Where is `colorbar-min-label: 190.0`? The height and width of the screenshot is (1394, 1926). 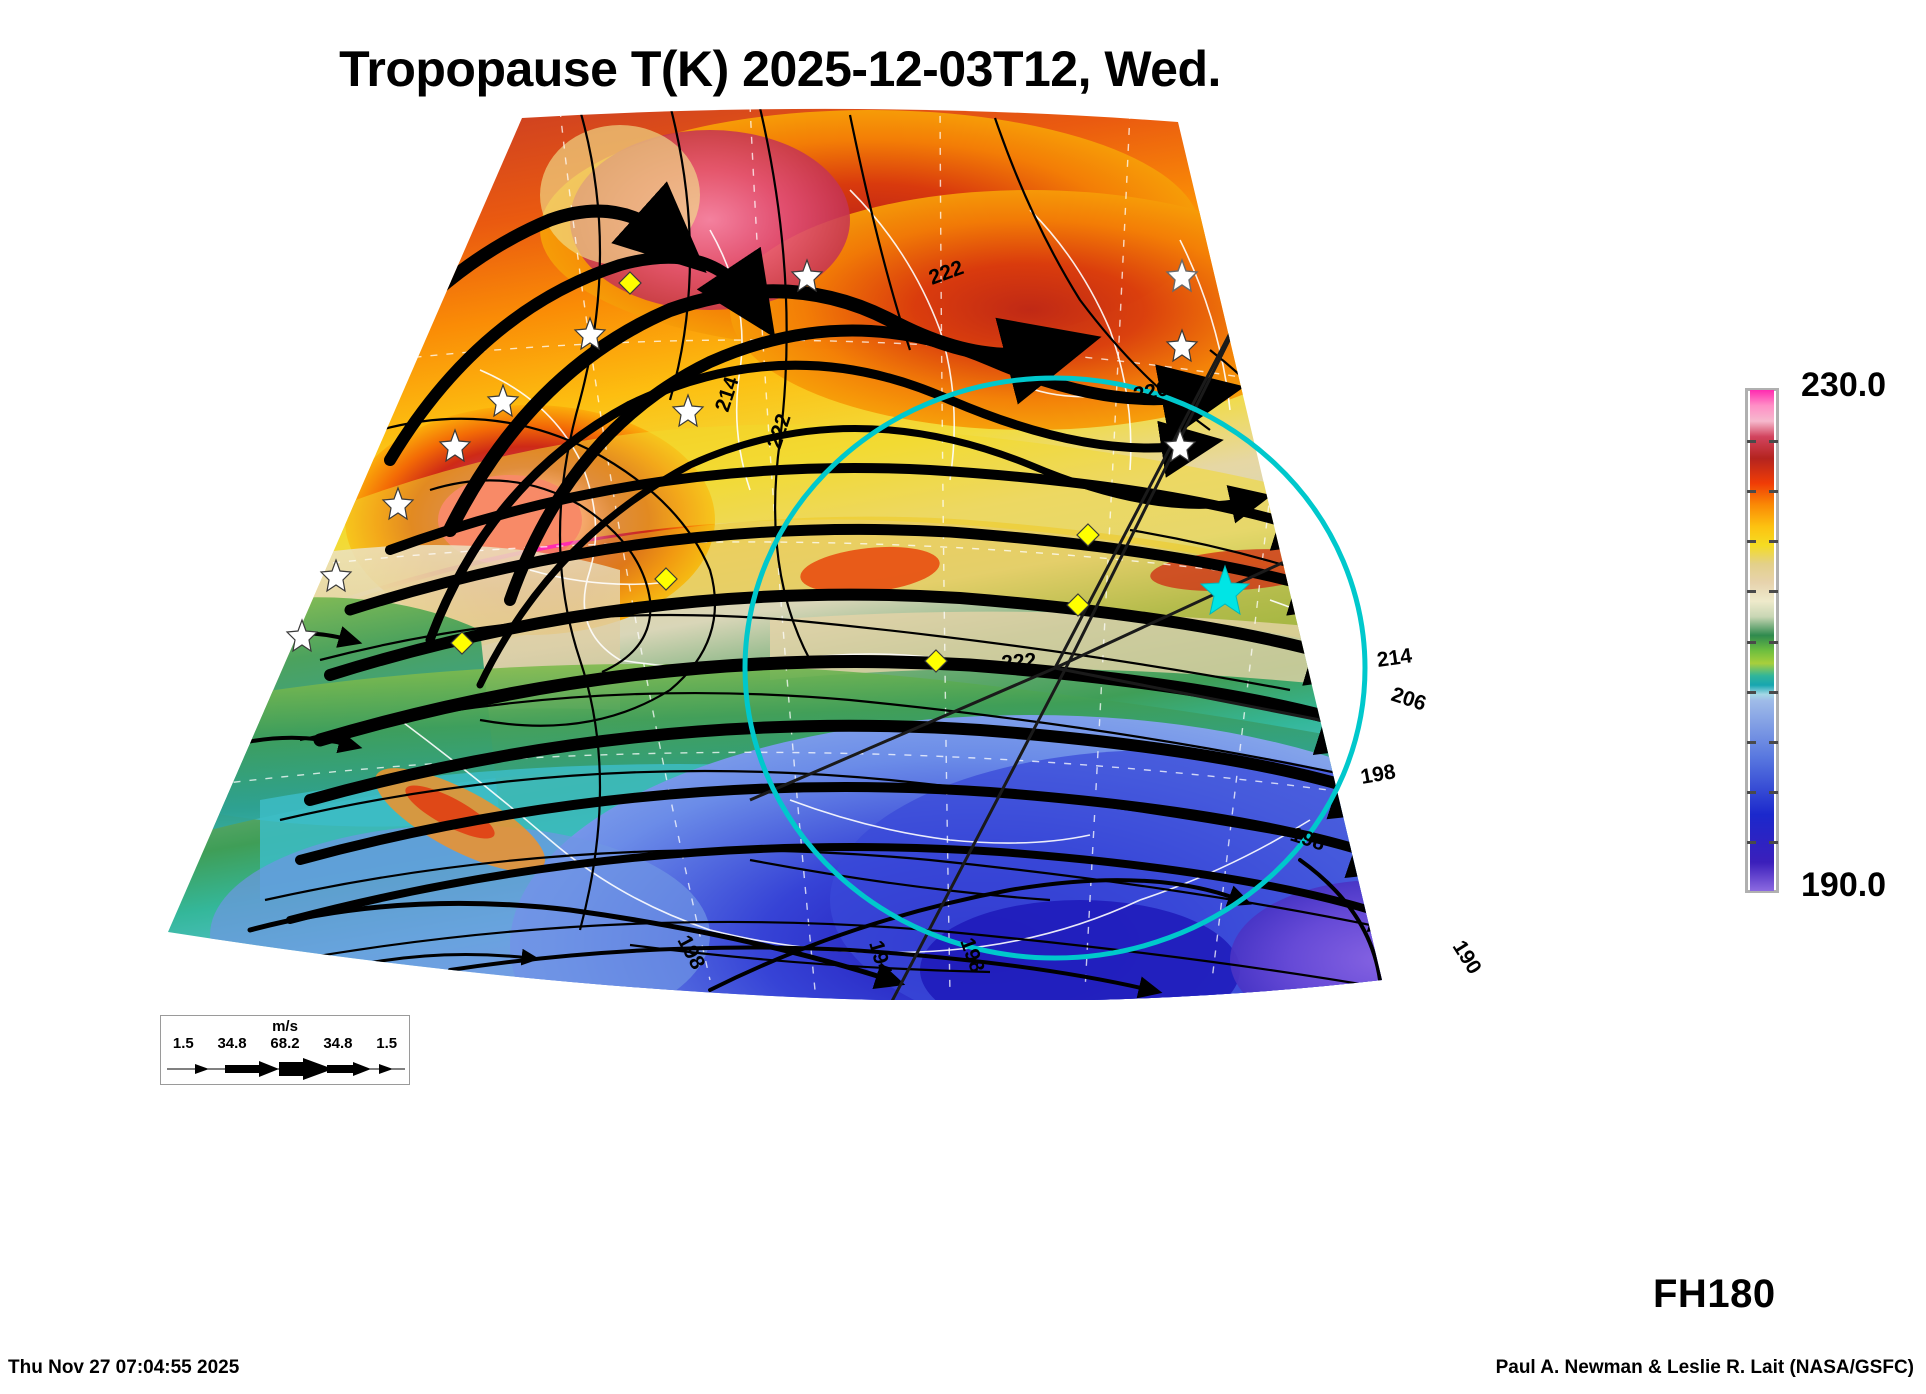
colorbar-min-label: 190.0 is located at coordinates (1844, 885).